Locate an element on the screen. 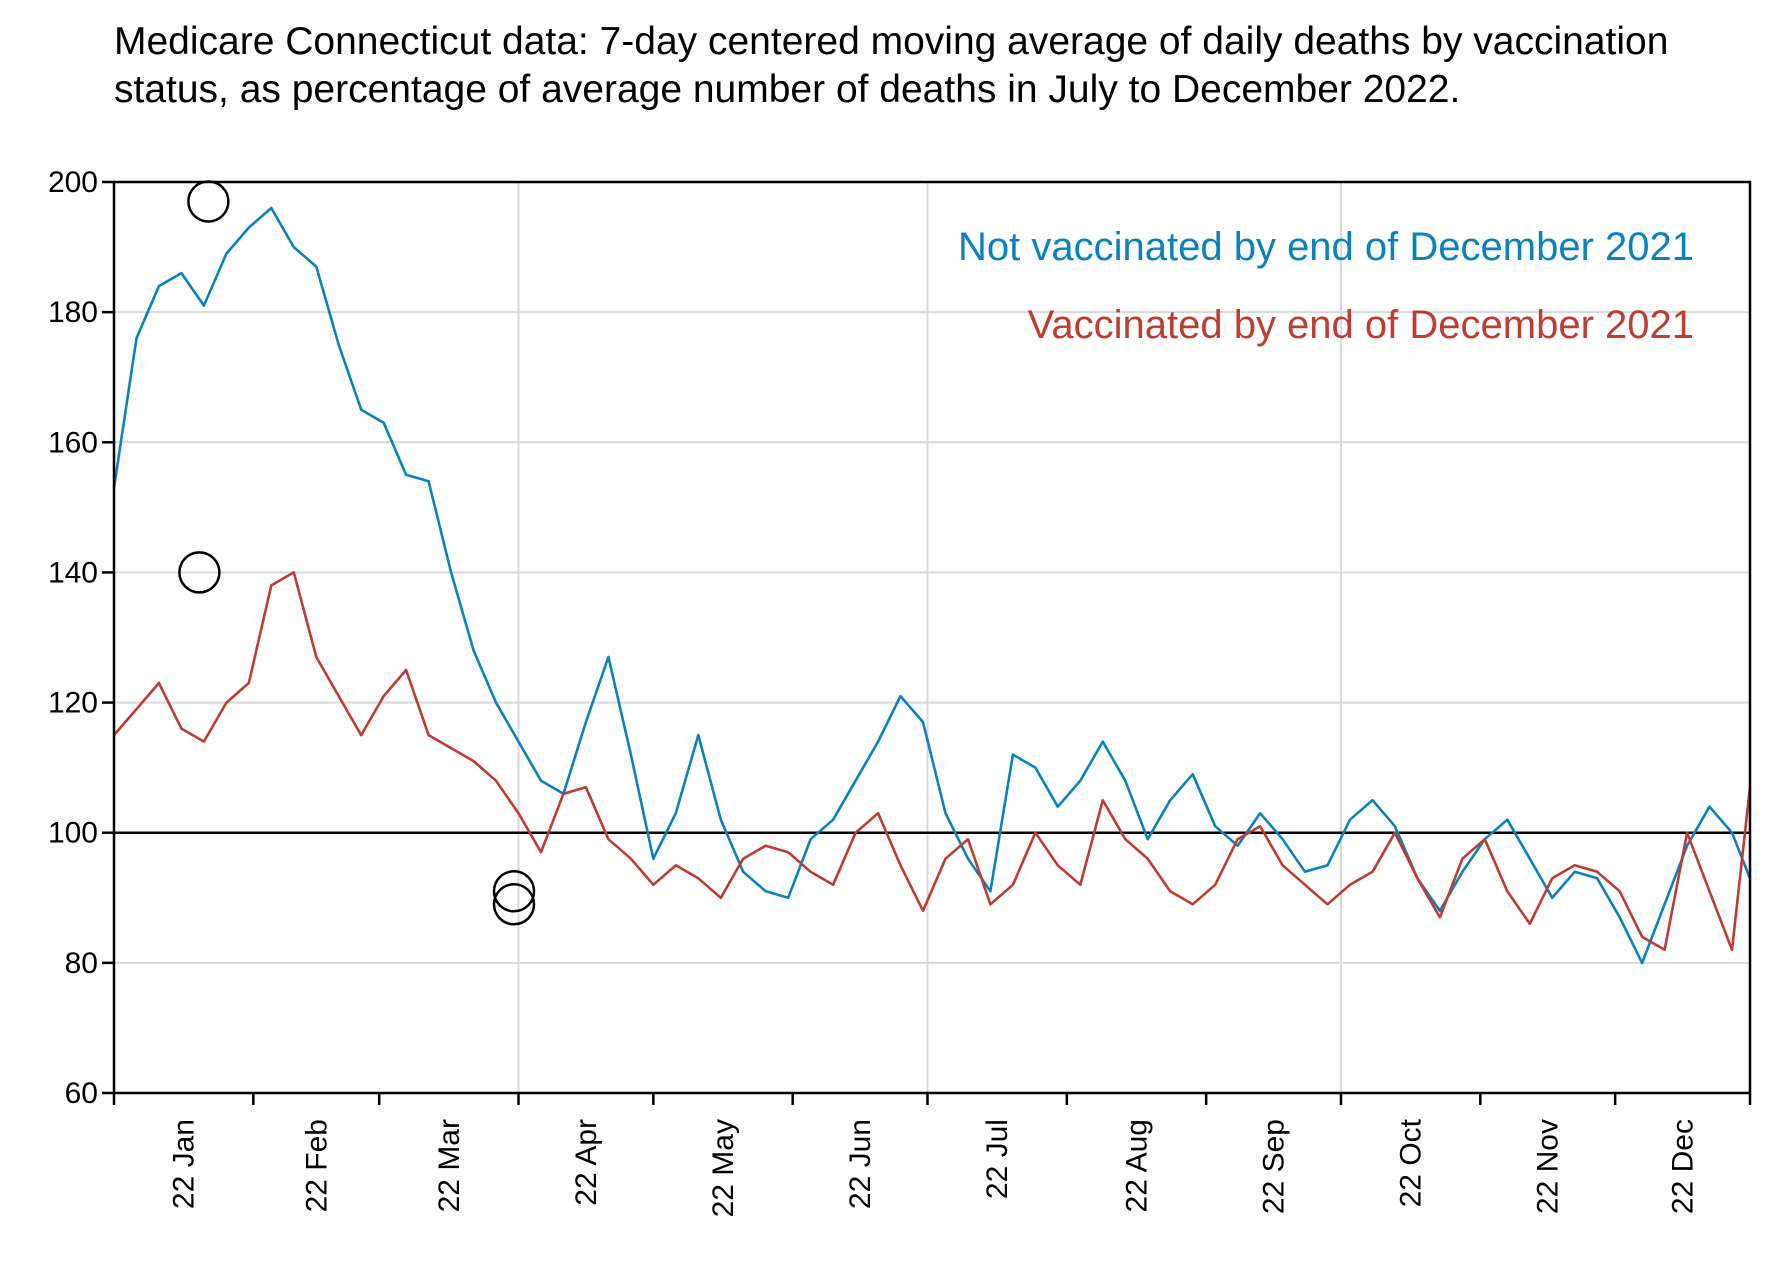 The image size is (1769, 1264). y-tick-label: 120 is located at coordinates (73, 703).